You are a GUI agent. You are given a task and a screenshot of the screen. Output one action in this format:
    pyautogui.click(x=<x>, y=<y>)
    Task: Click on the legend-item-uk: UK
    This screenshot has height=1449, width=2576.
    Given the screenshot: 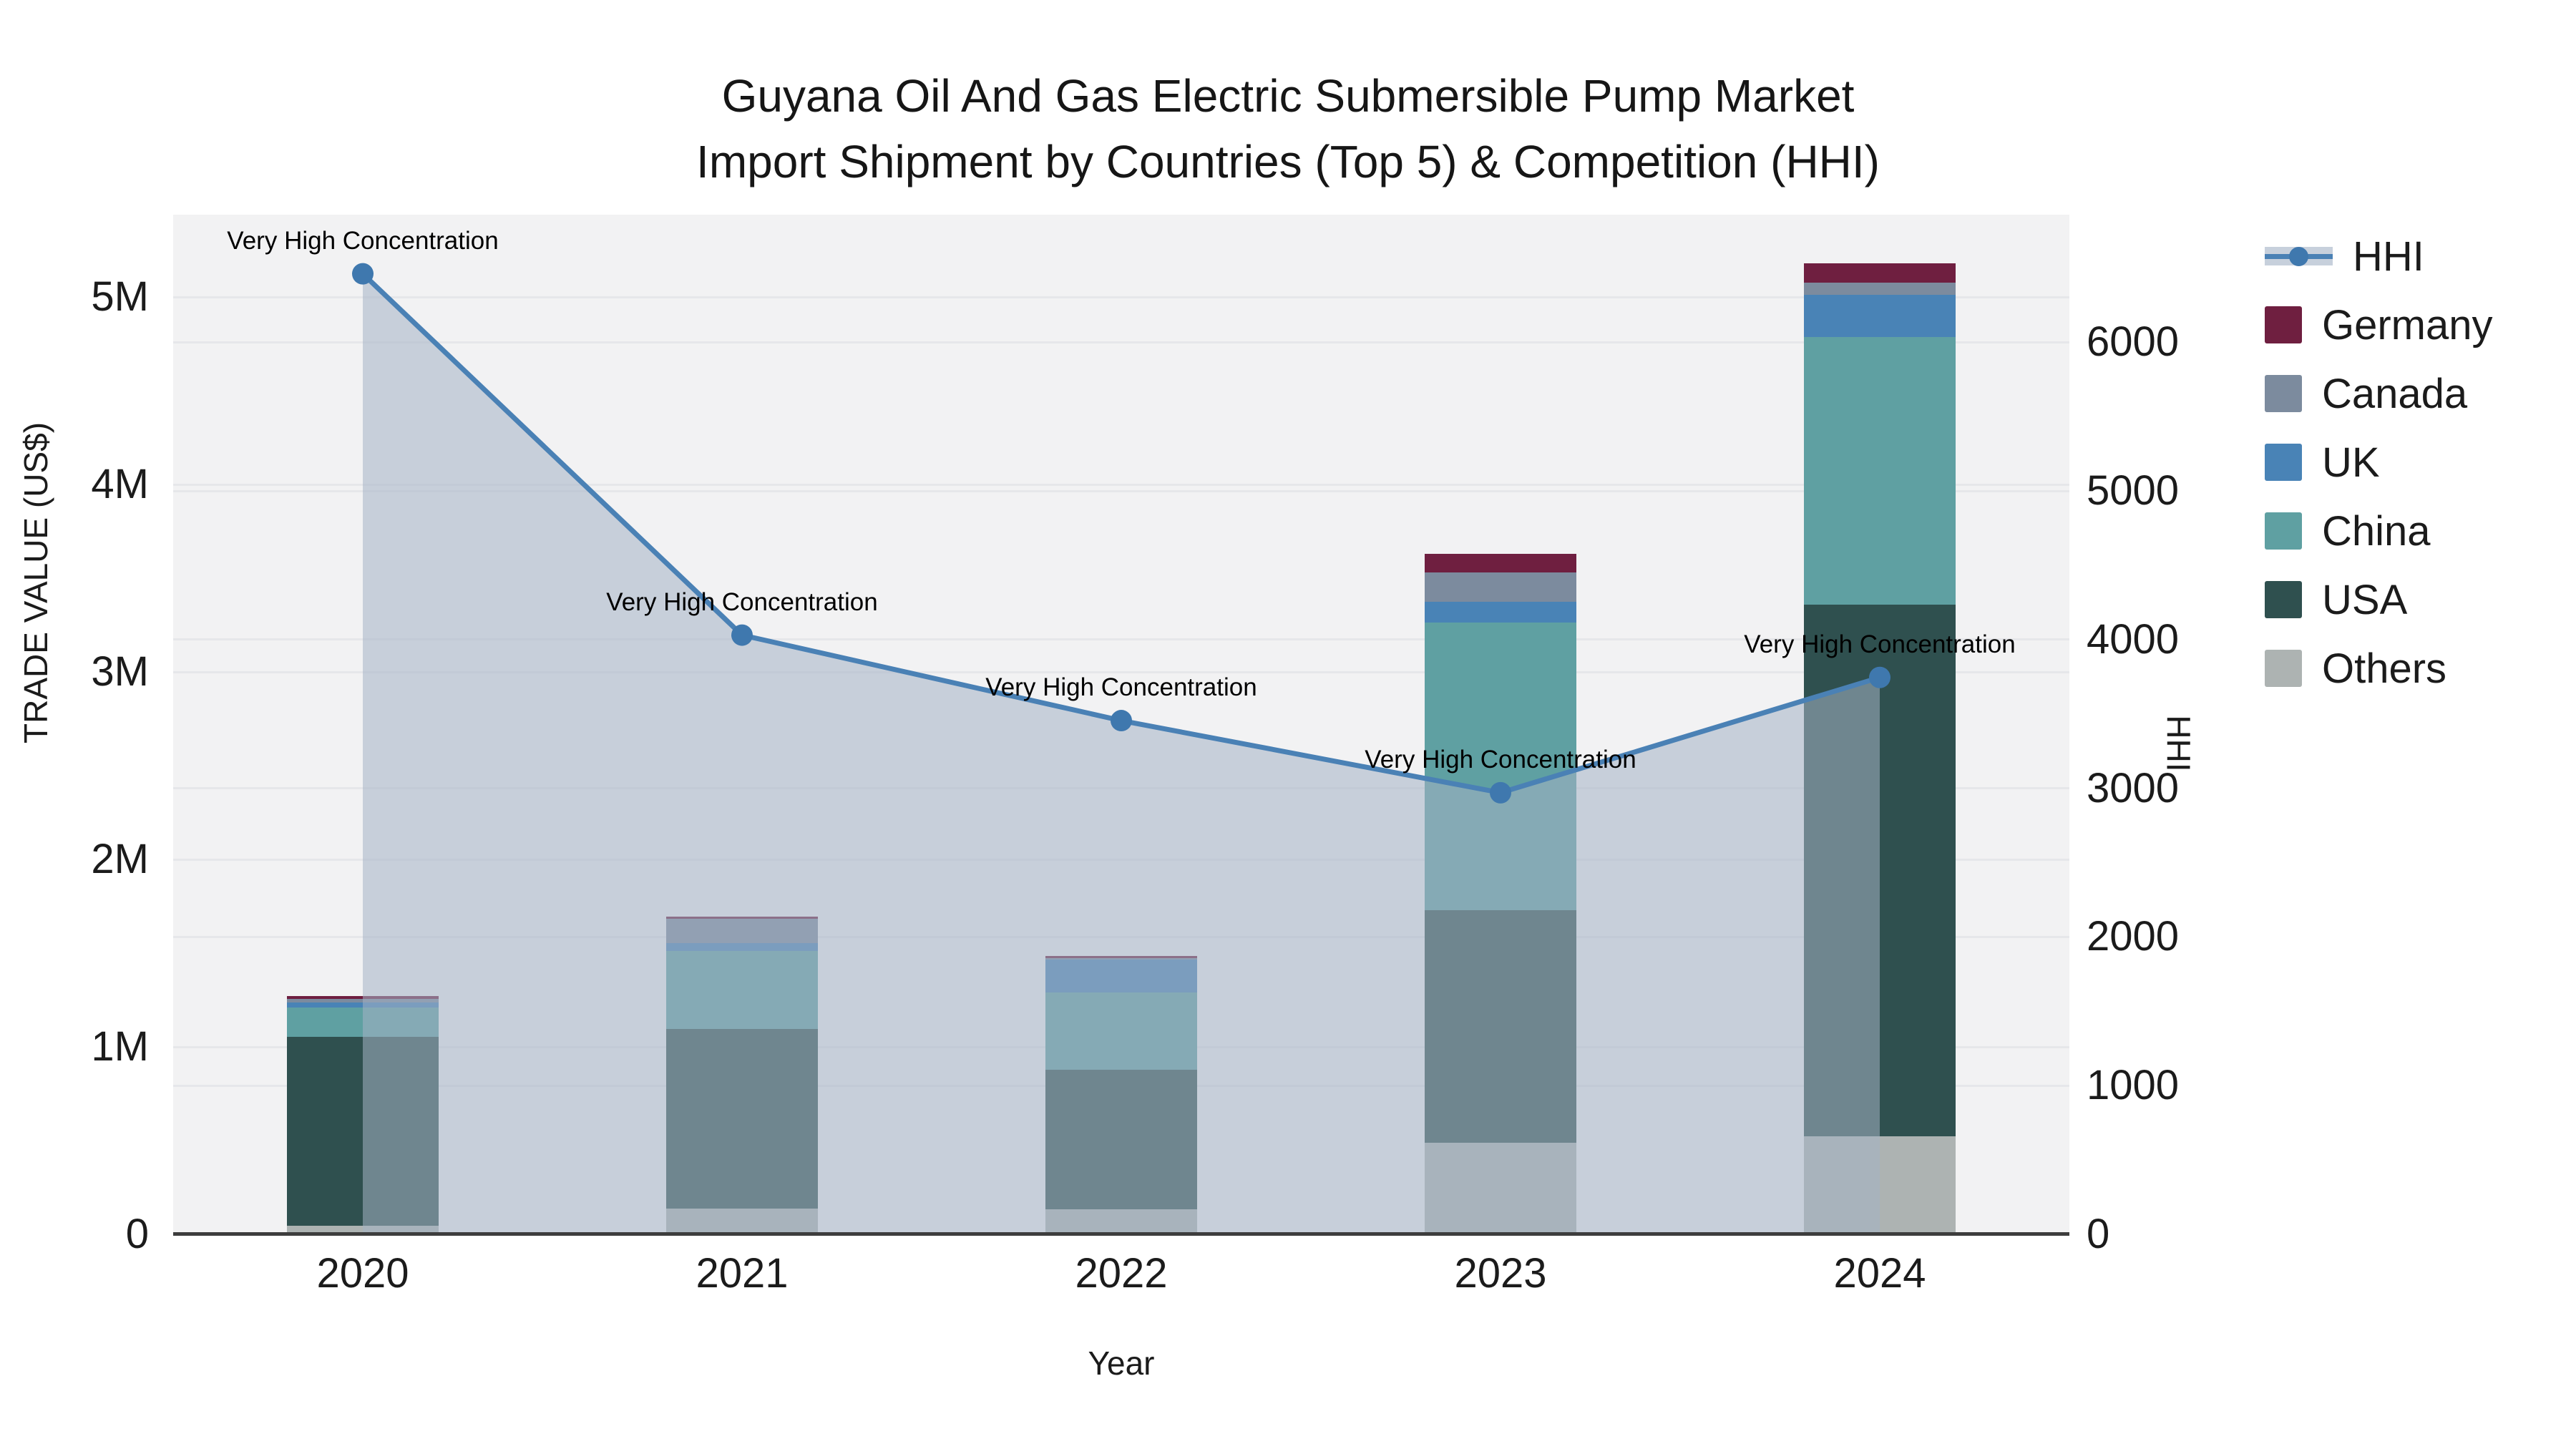 What is the action you would take?
    pyautogui.click(x=2379, y=462)
    